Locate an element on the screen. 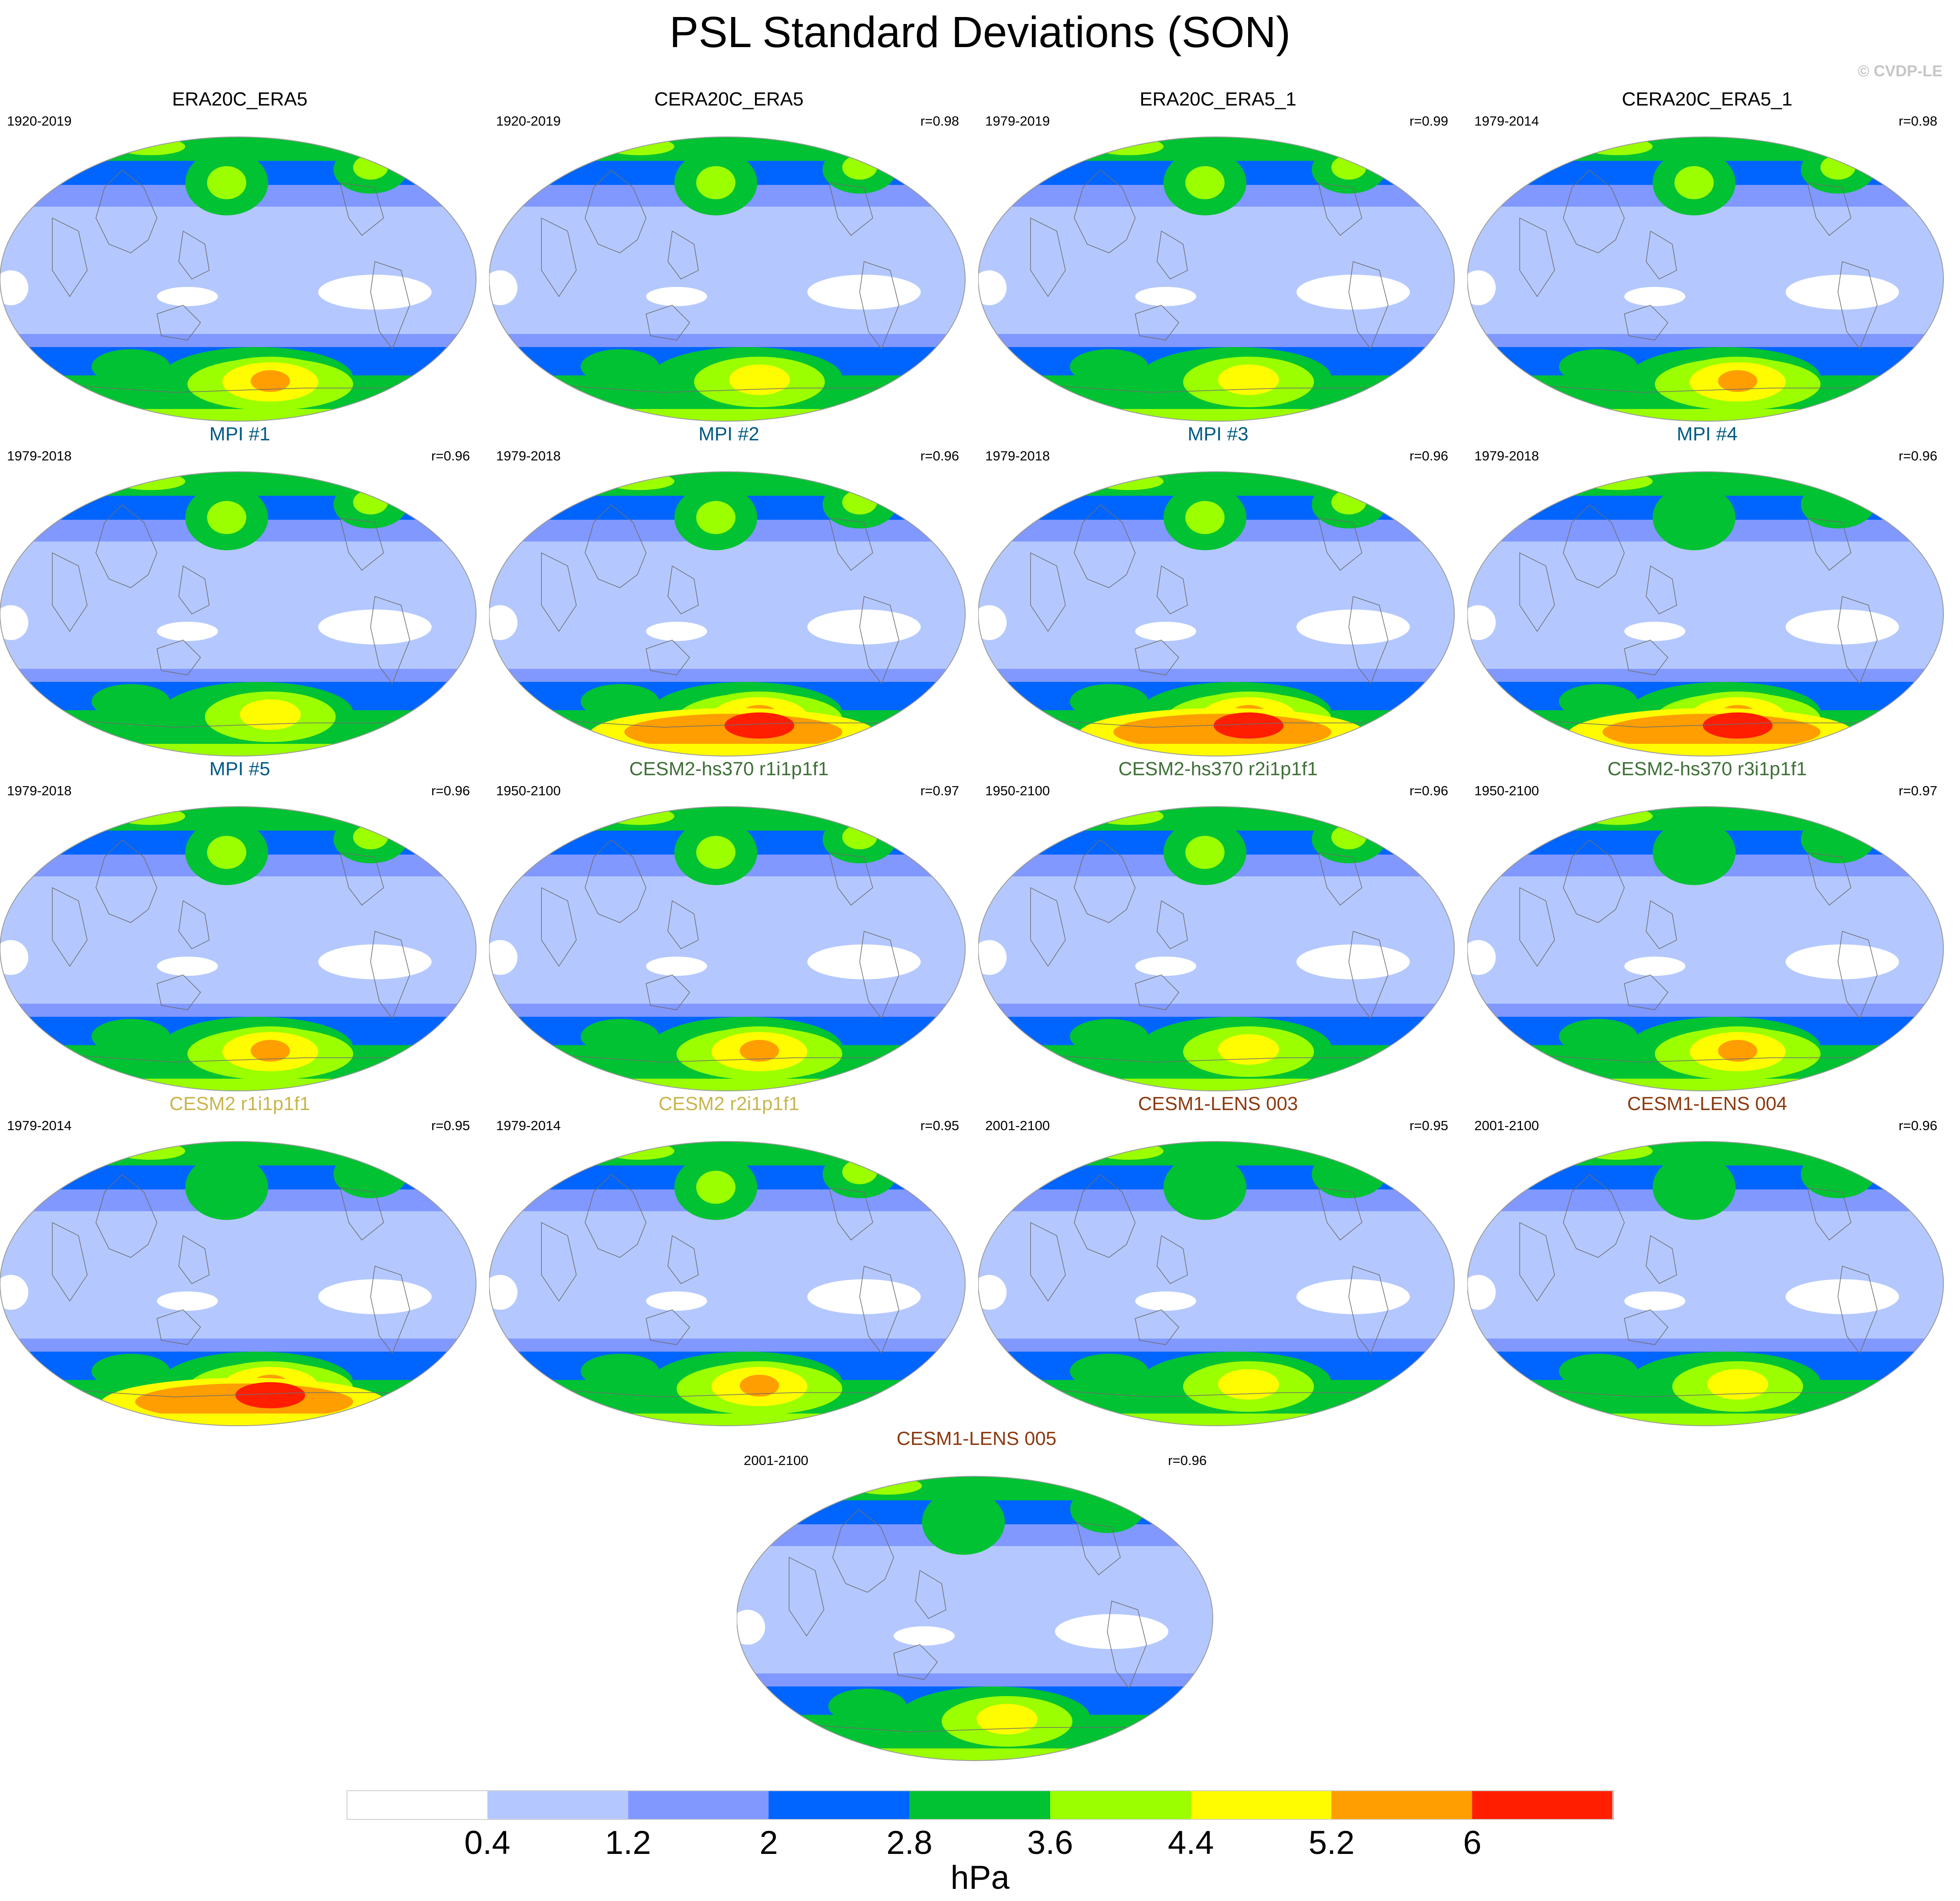 This screenshot has width=1960, height=1901. panel-title: CESM2-hs370 r3i1p1f1 is located at coordinates (1707, 769).